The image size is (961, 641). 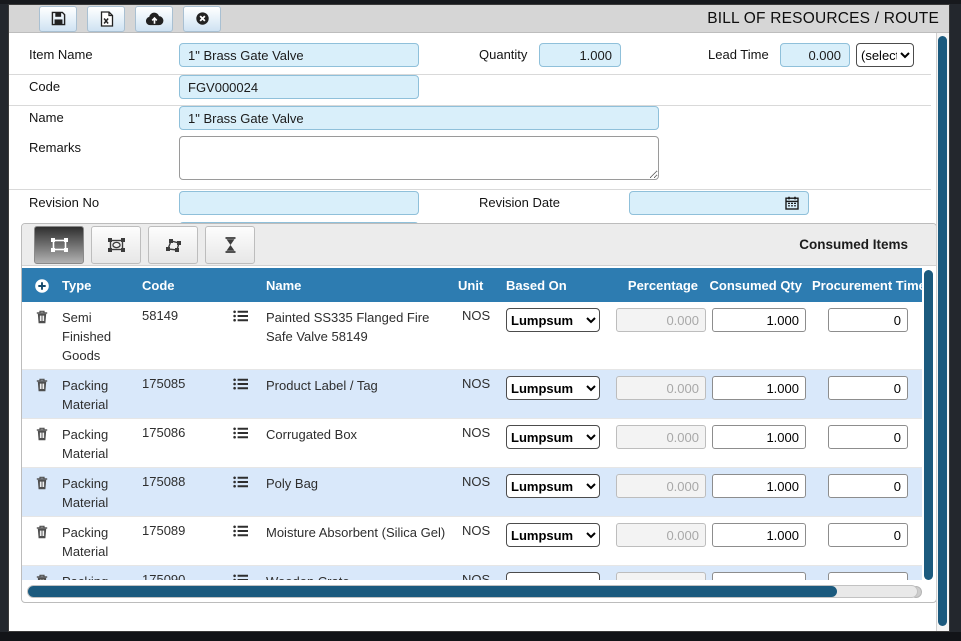 What do you see at coordinates (154, 18) in the screenshot?
I see `upload-button` at bounding box center [154, 18].